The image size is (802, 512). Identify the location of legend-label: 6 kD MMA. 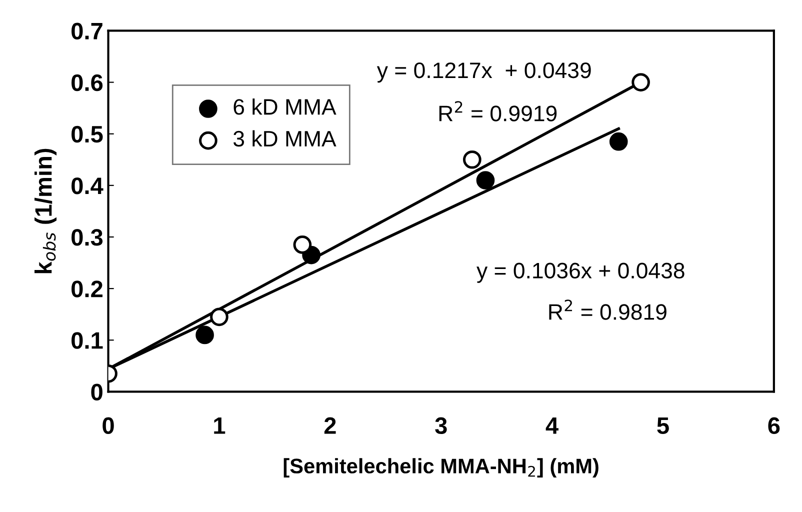
(285, 106).